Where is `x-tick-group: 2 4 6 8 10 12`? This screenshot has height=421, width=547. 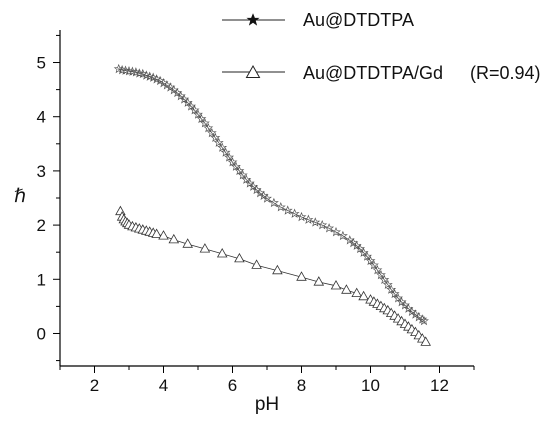
x-tick-group: 2 4 6 8 10 12 is located at coordinates (267, 380).